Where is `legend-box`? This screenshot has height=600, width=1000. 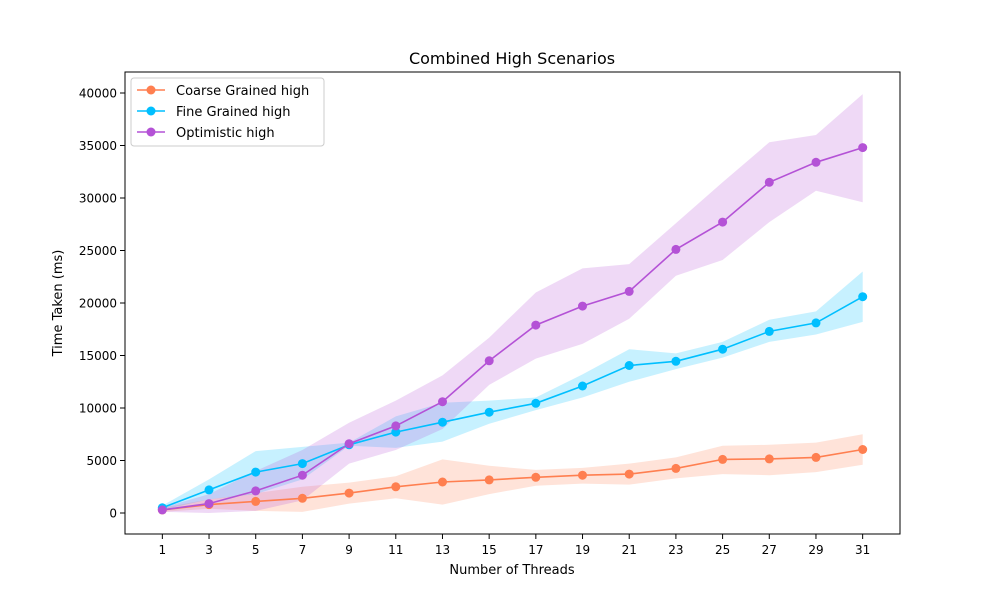
legend-box is located at coordinates (227, 112).